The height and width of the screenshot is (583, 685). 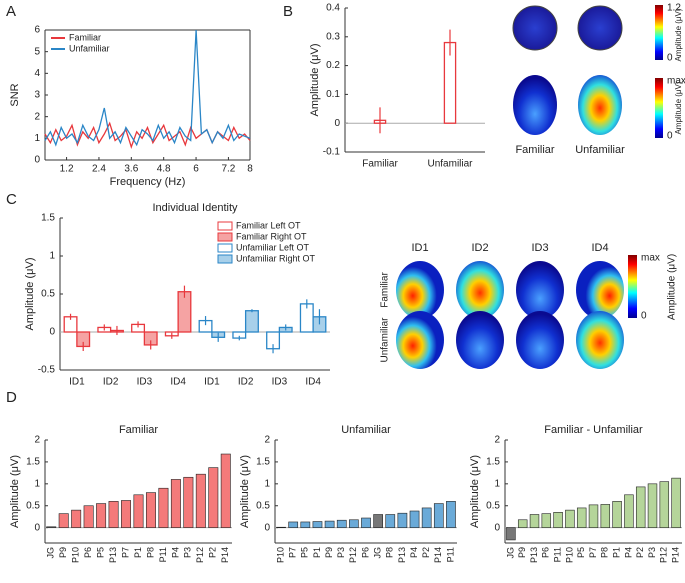 I want to click on map-label: Unfamiliar, so click(x=600, y=150).